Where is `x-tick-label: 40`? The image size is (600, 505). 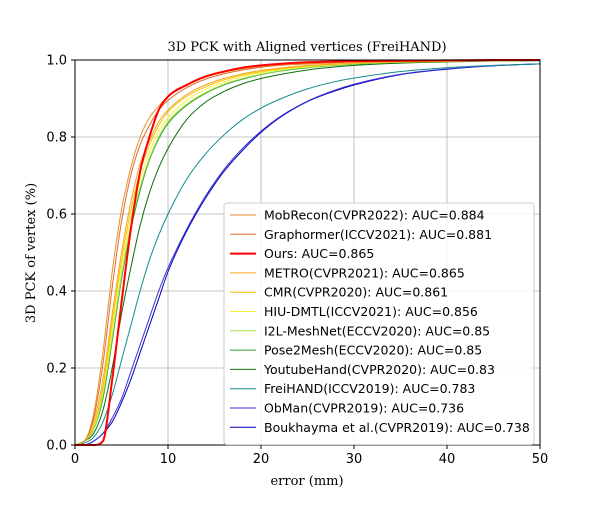
x-tick-label: 40 is located at coordinates (447, 459).